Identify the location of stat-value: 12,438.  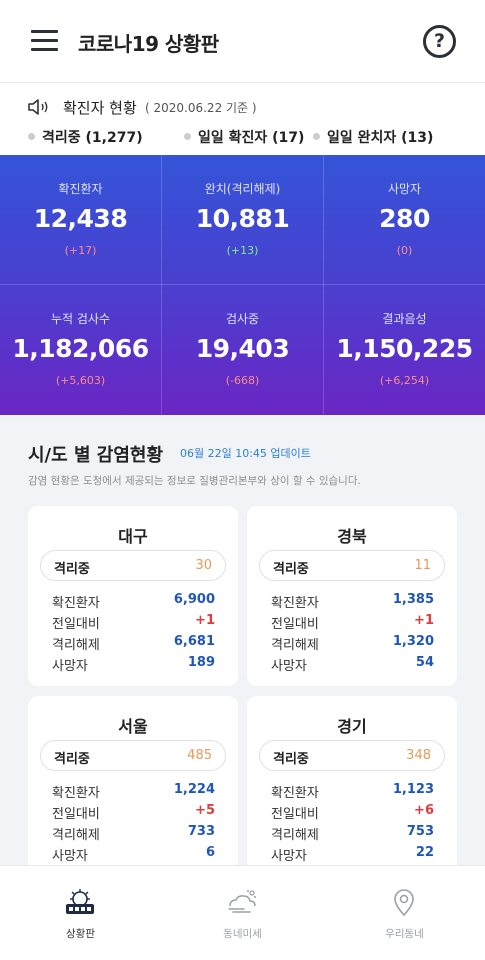
(80, 218).